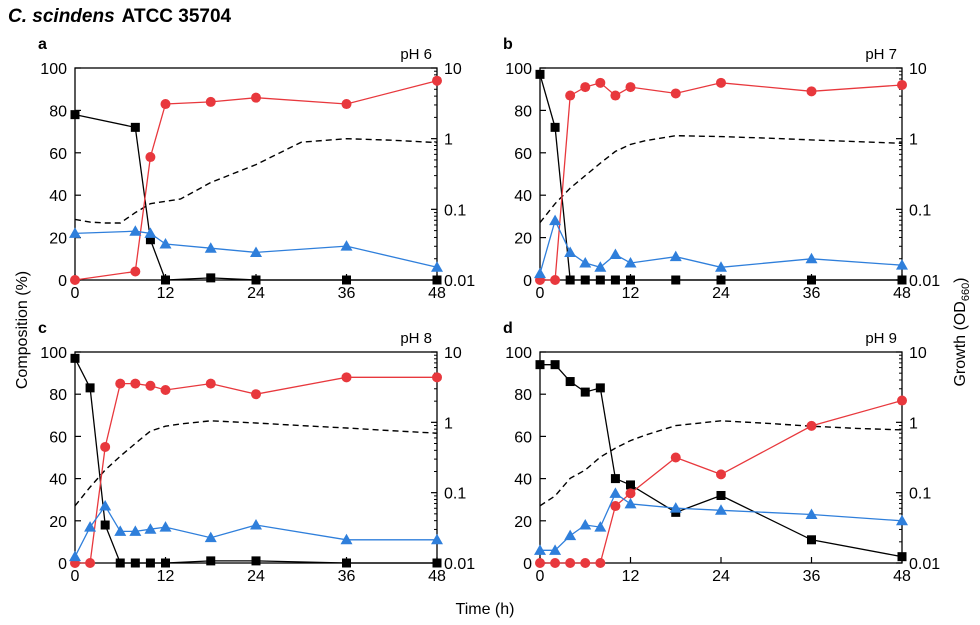  I want to click on y-tick-label: 0, so click(527, 281).